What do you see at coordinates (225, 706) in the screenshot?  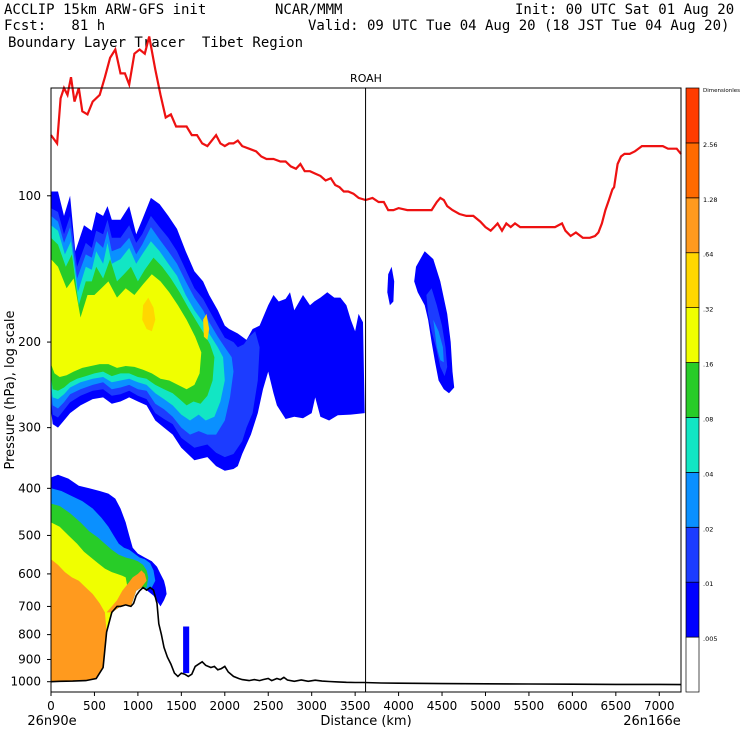 I see `x-tick-label: 2000` at bounding box center [225, 706].